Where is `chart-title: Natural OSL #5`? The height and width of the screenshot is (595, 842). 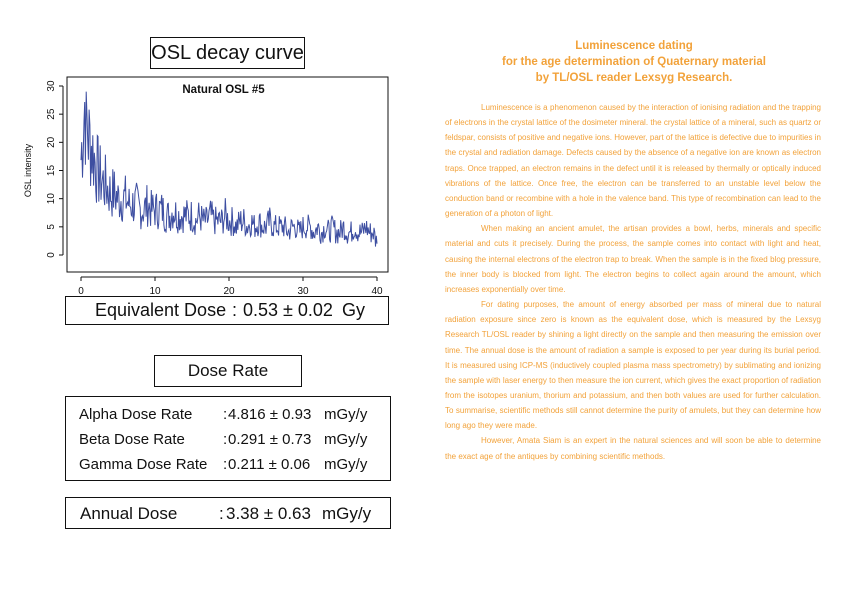
chart-title: Natural OSL #5 is located at coordinates (223, 90).